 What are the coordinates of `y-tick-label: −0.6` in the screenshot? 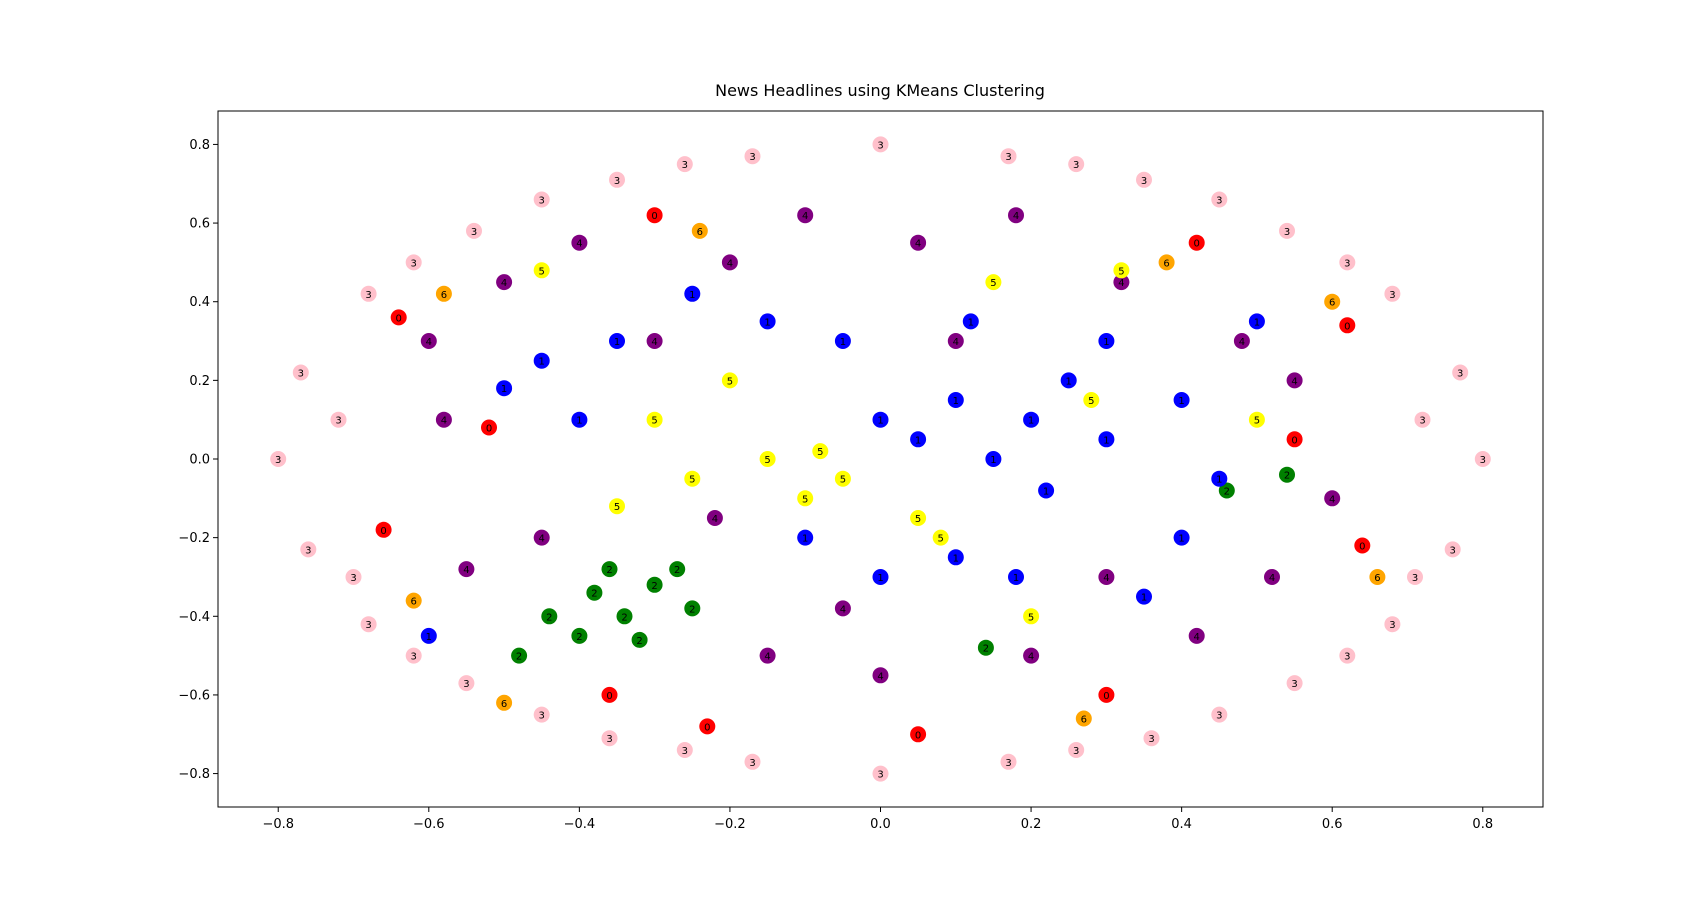 It's located at (194, 695).